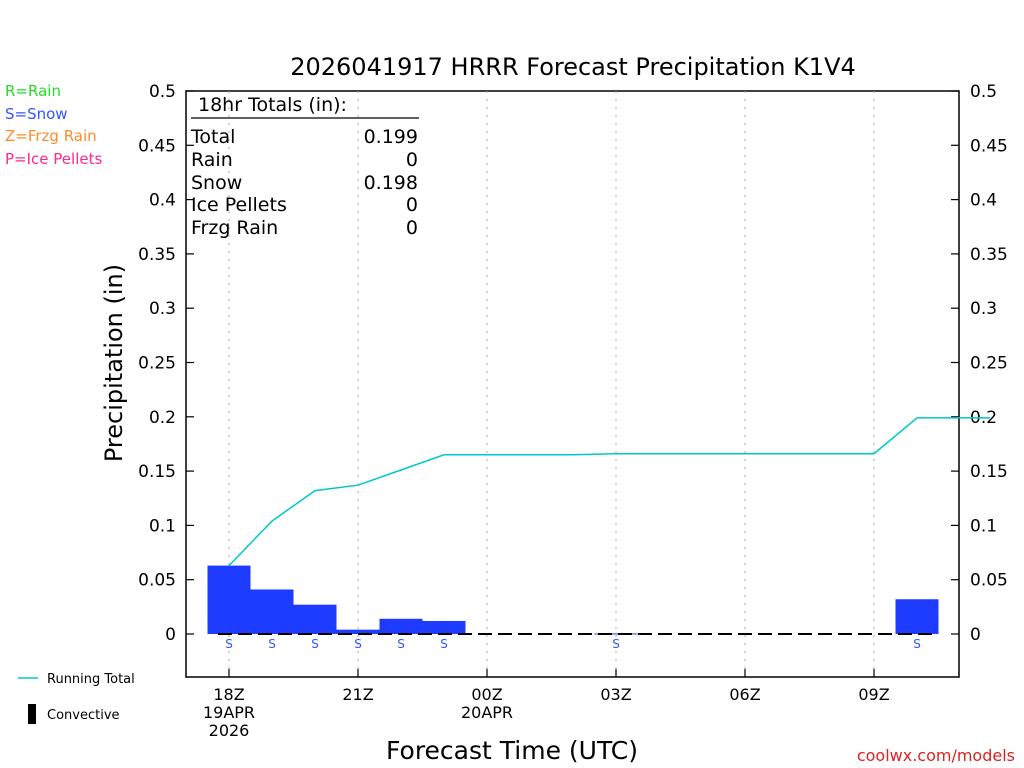 The image size is (1024, 768). I want to click on y-tick-label-left: 0.2, so click(162, 418).